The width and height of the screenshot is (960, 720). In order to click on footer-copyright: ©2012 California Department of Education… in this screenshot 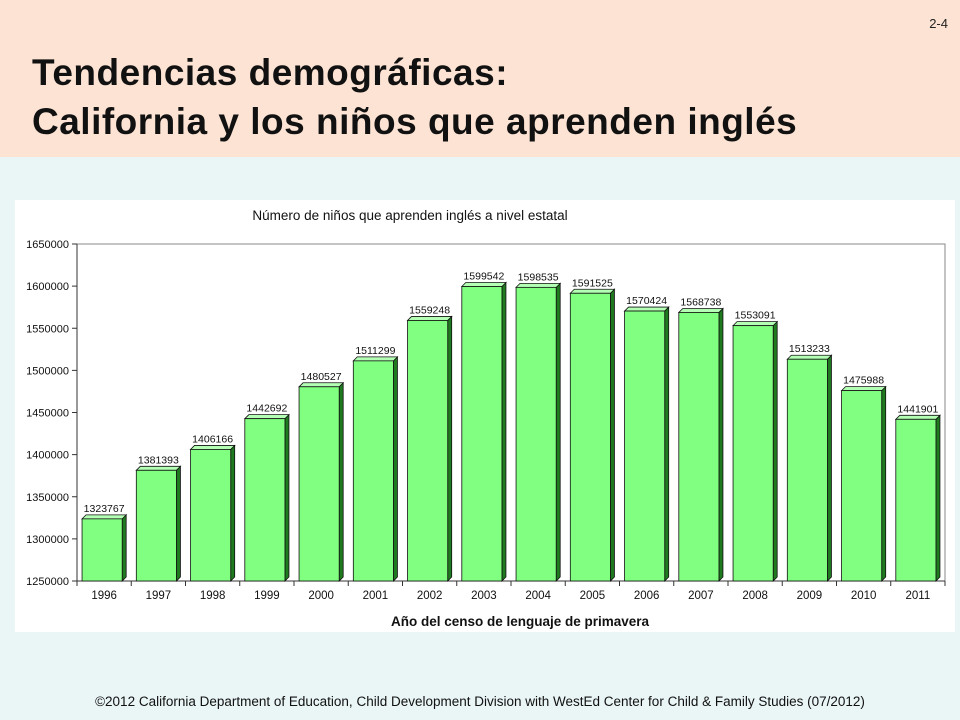, I will do `click(480, 701)`.